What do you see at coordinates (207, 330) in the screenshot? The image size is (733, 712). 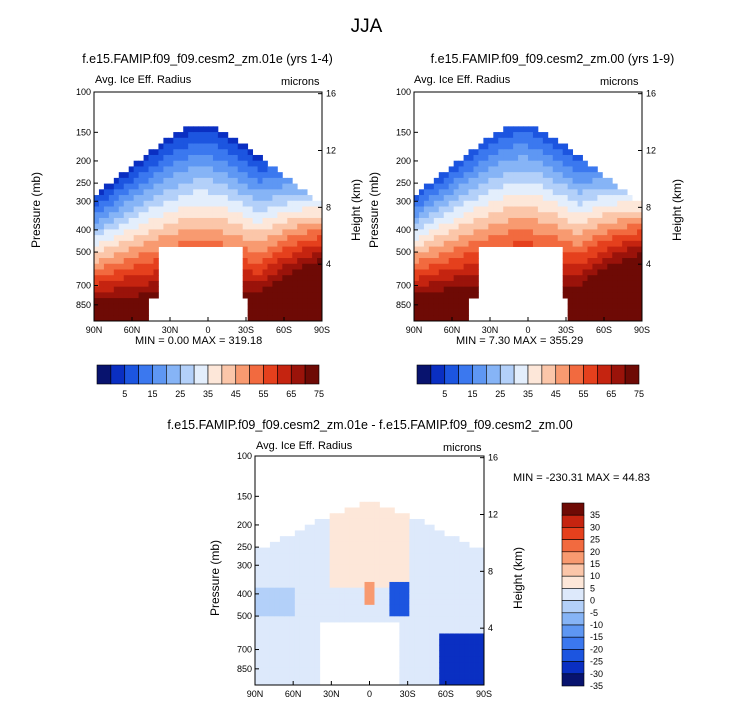 I see `x-tick-label: 0` at bounding box center [207, 330].